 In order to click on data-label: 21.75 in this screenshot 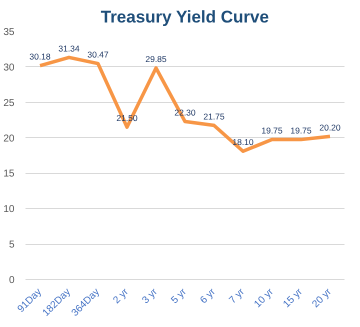, I will do `click(214, 116)`.